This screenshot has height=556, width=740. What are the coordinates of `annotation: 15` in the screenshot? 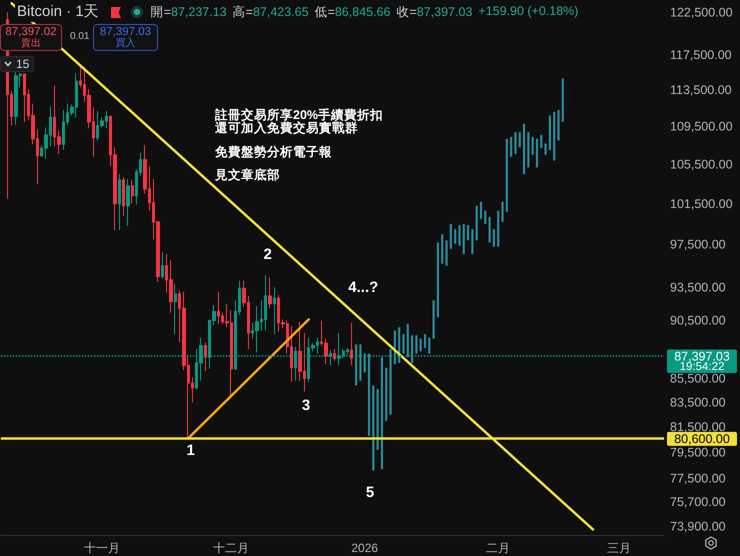 It's located at (23, 64).